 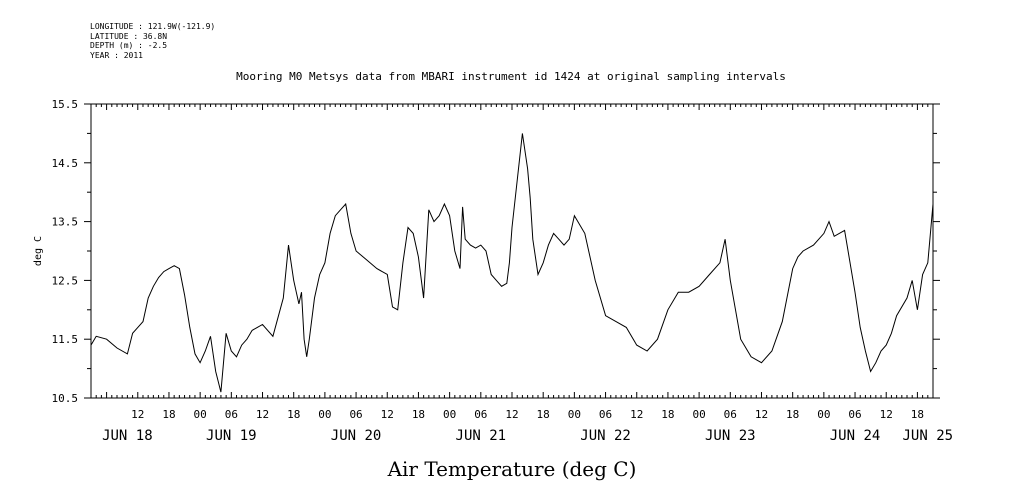 I want to click on x-tick-label-day: JUN 23, so click(x=730, y=436).